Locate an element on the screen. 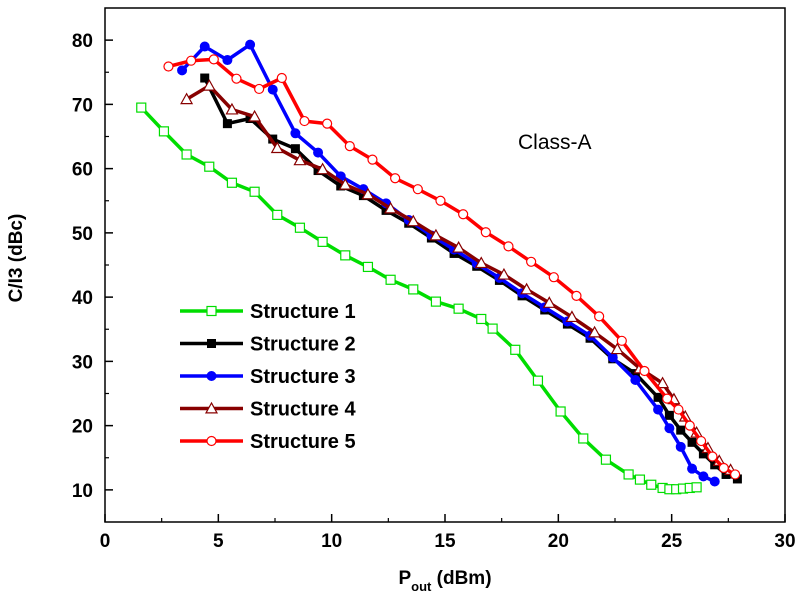 This screenshot has height=605, width=800. y-tick-label: 30 is located at coordinates (82, 362).